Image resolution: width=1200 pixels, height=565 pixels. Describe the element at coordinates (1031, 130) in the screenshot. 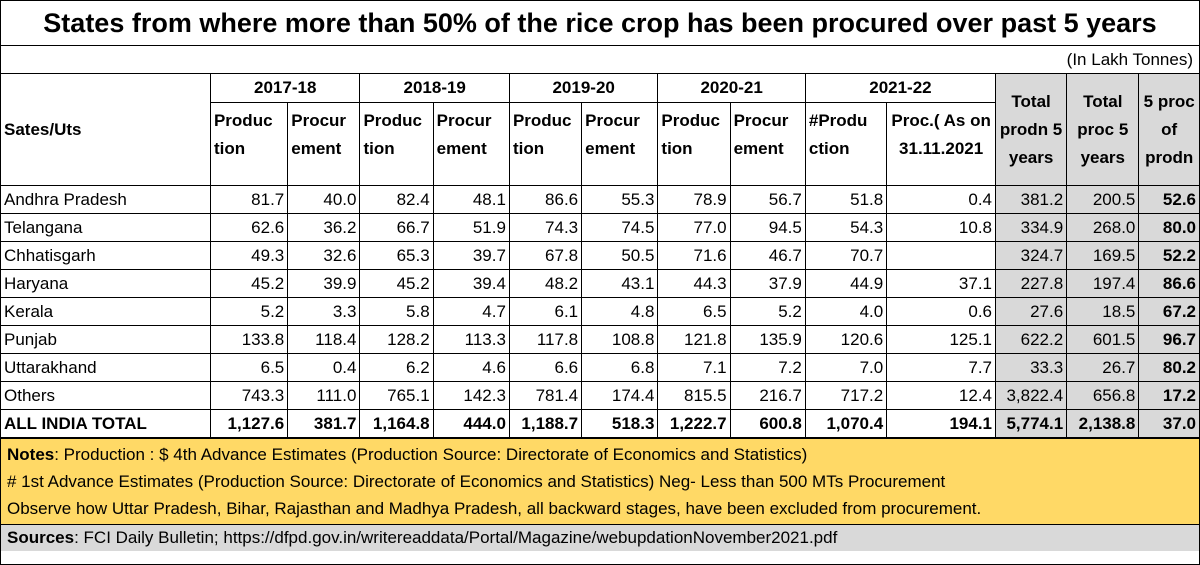

I see `total-production-header: Total prodn 5 years` at that location.